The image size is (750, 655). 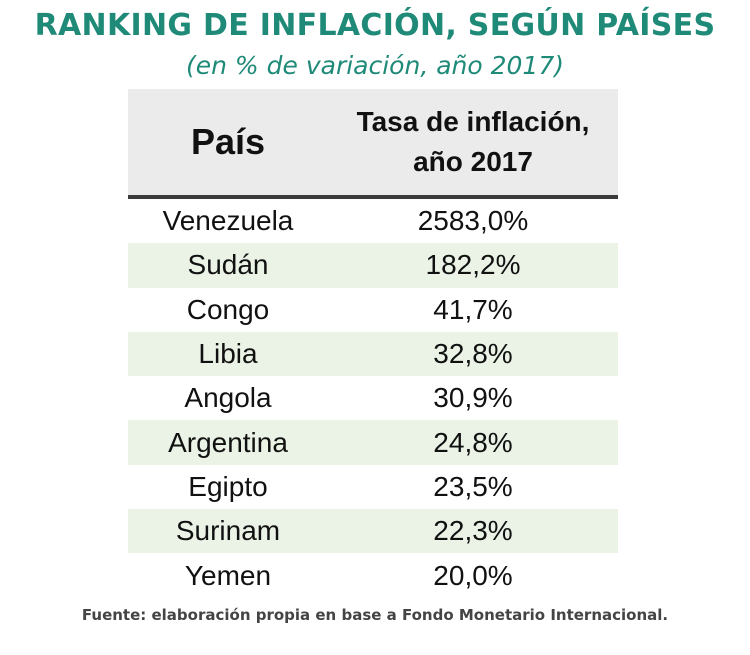 I want to click on cell-inflation-rate: 20,0%, so click(x=473, y=575).